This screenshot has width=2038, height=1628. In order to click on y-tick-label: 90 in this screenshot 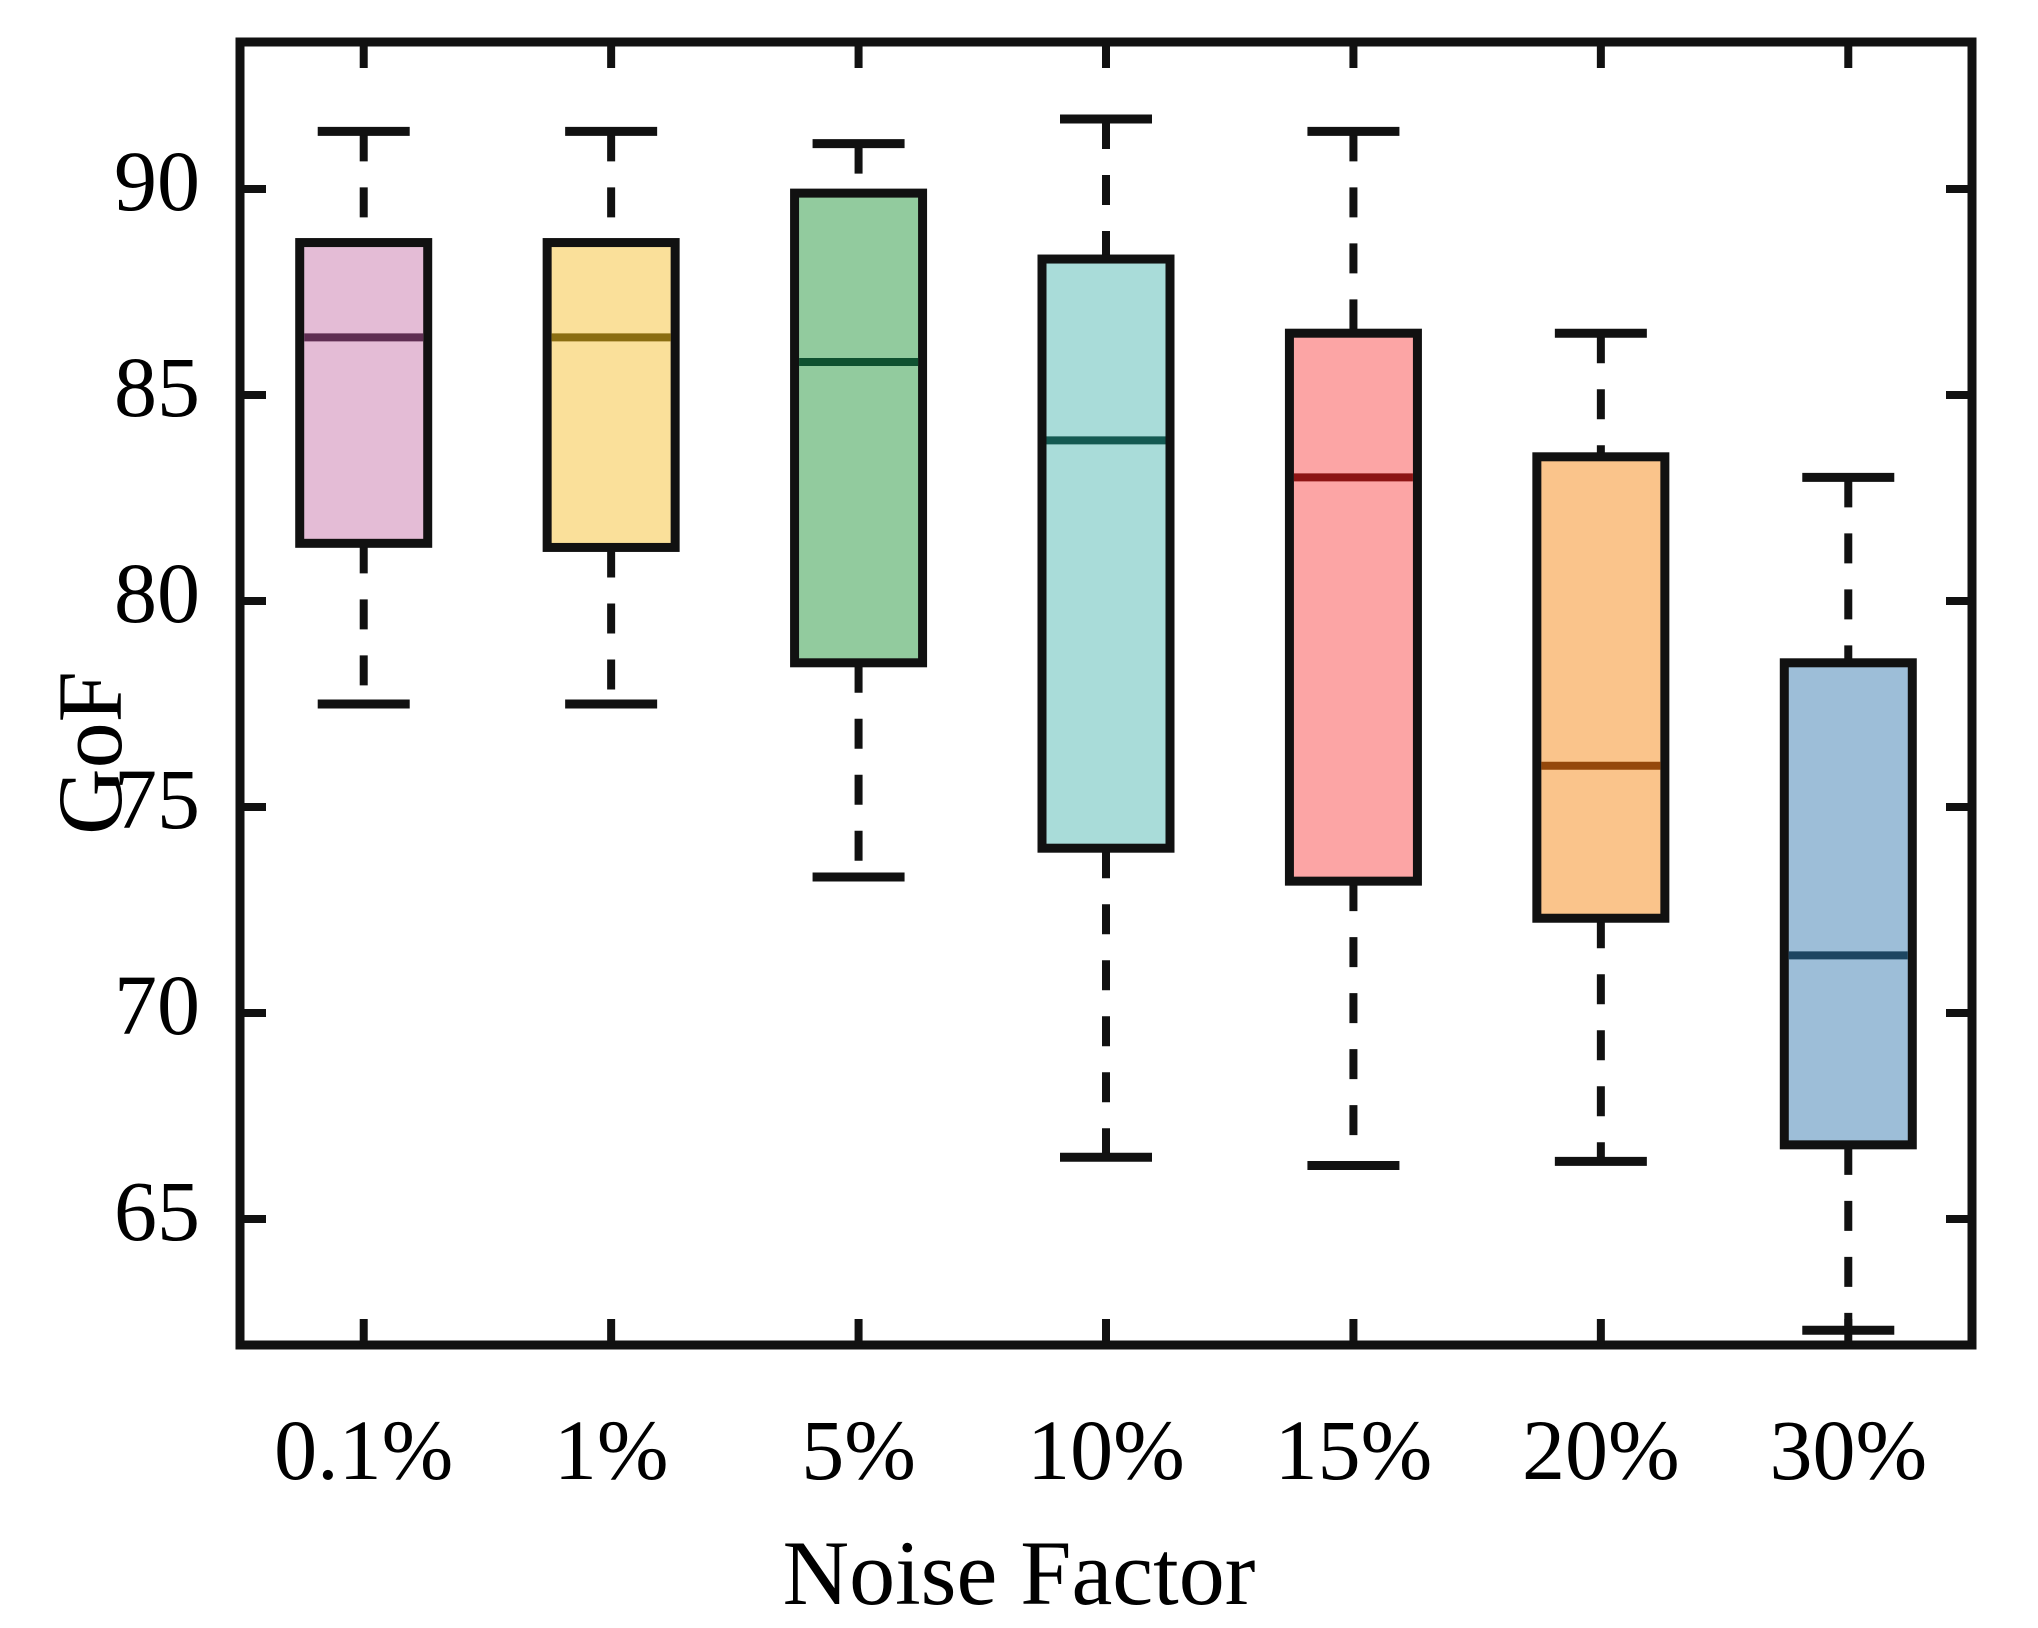, I will do `click(157, 181)`.